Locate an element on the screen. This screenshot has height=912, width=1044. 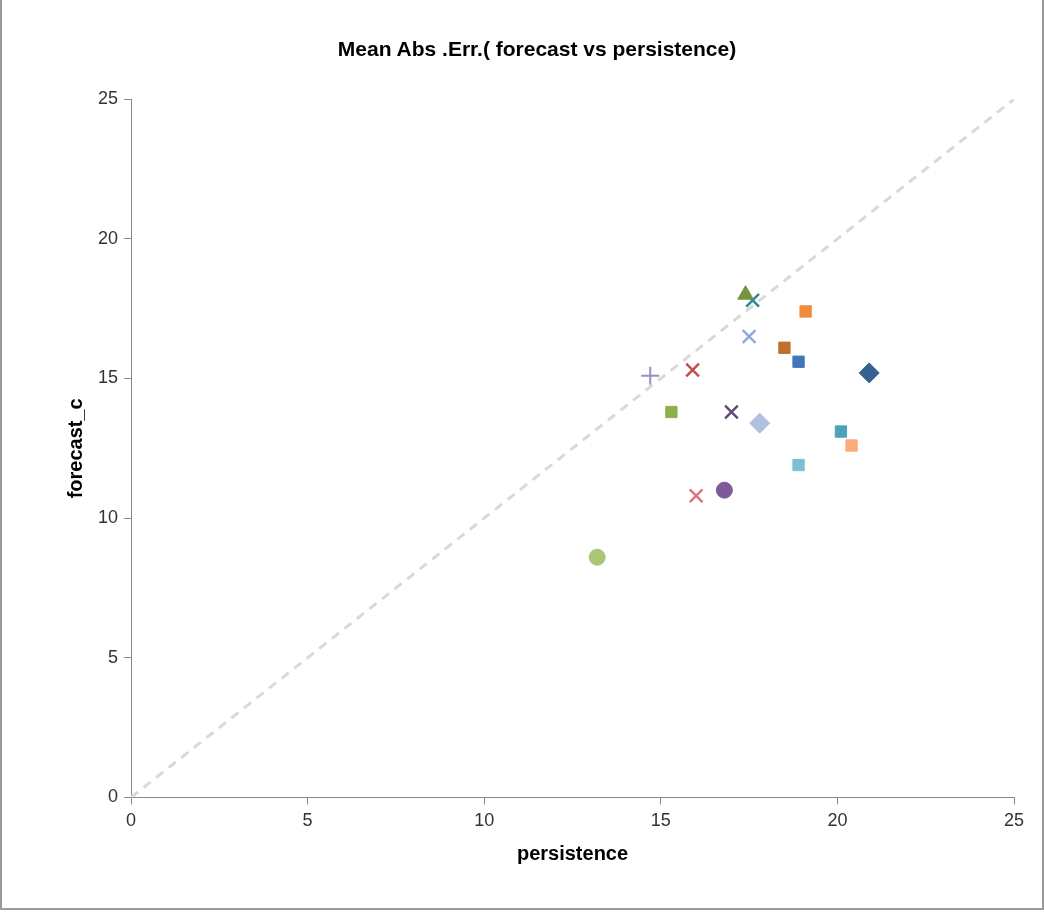
y-tick-label: 25 is located at coordinates (108, 98).